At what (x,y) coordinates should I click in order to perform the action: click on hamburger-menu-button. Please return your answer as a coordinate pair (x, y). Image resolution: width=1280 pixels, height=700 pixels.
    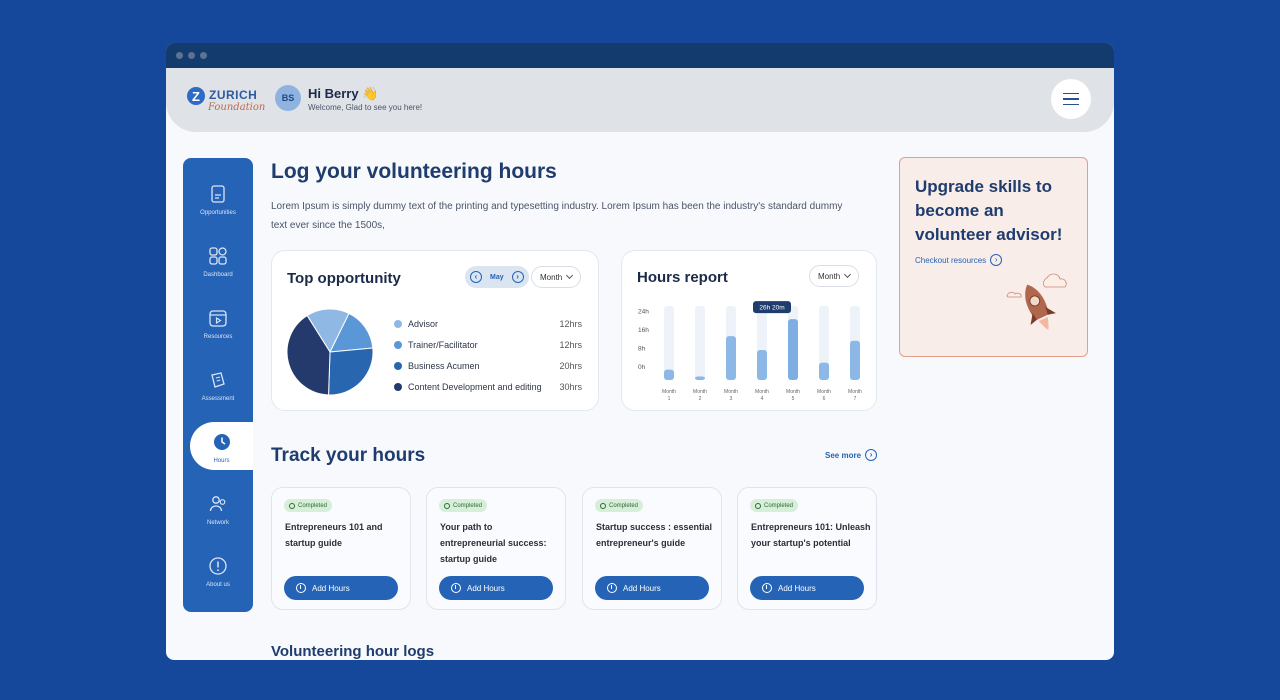
    Looking at the image, I should click on (1071, 99).